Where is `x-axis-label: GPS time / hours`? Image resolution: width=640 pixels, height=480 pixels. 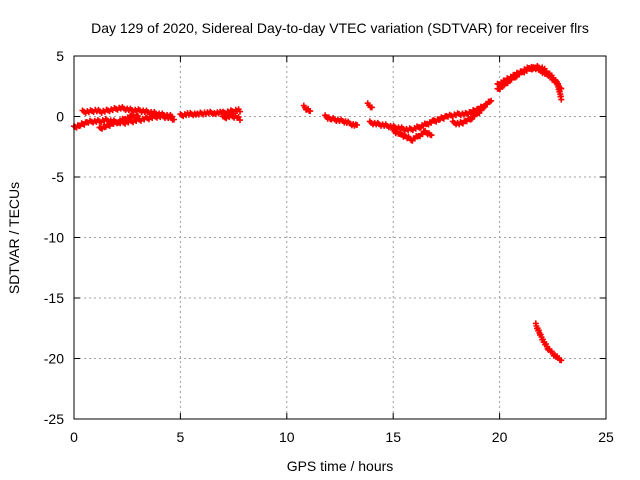 x-axis-label: GPS time / hours is located at coordinates (340, 466).